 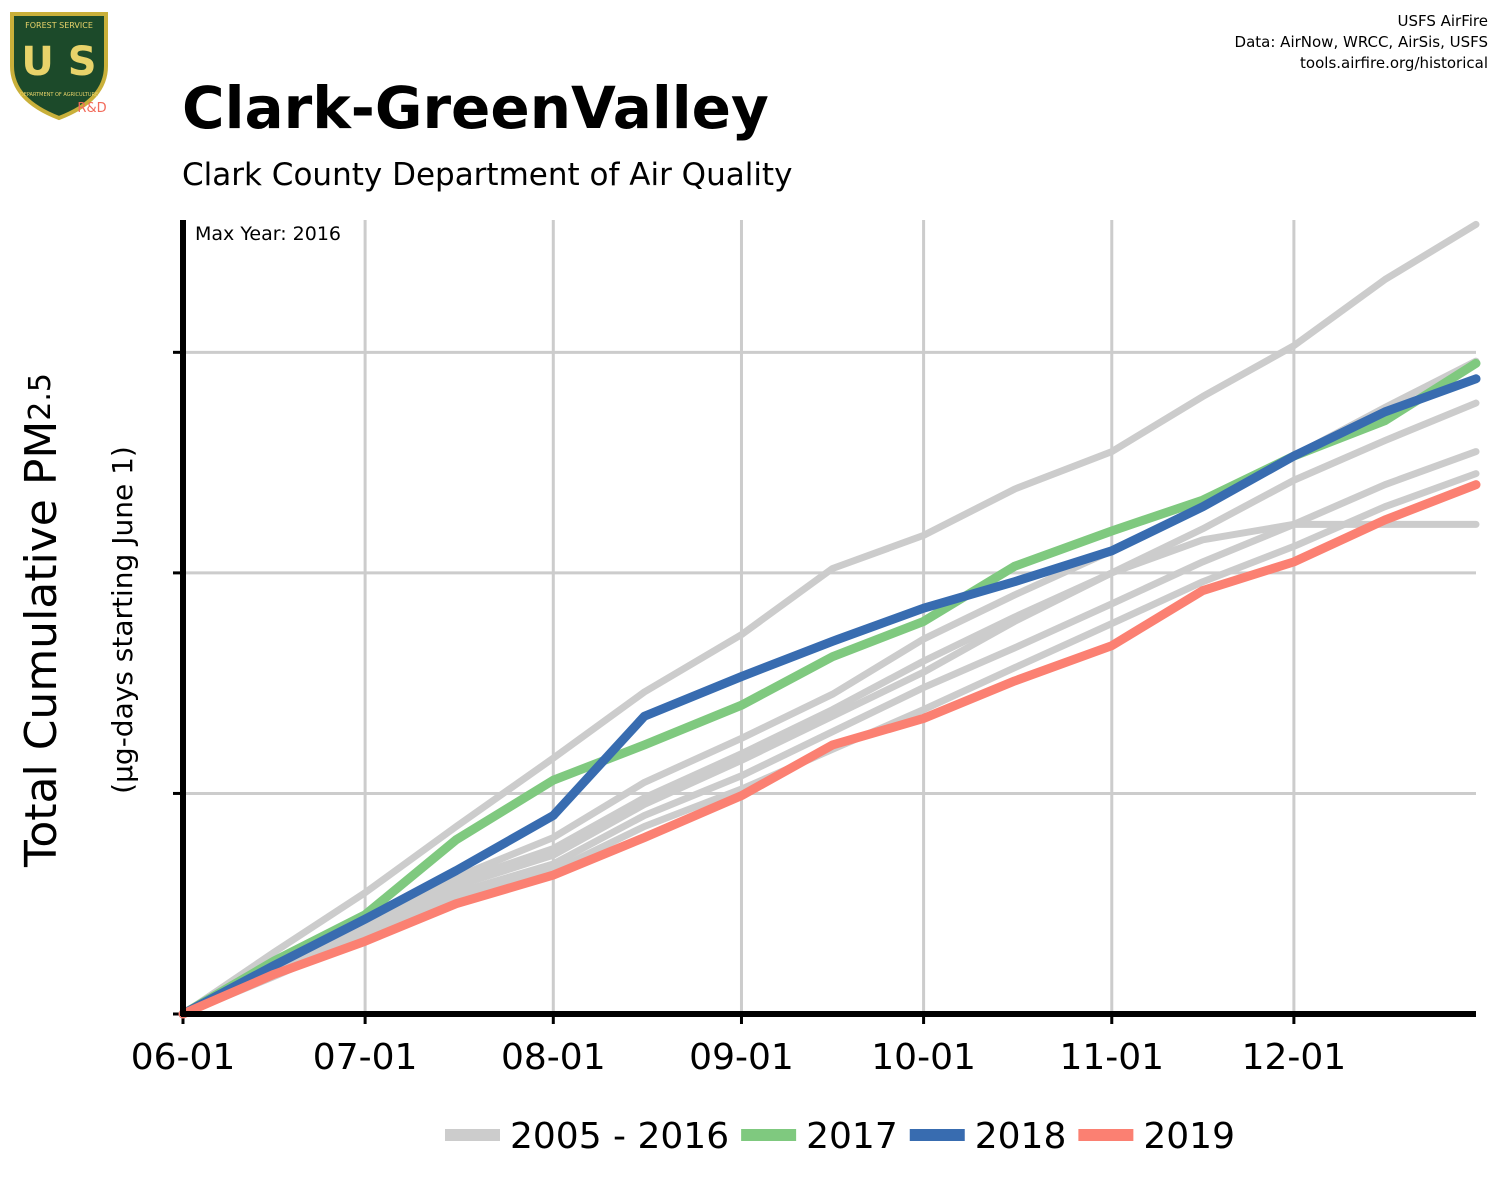 I want to click on x-tick-label: 12-01, so click(x=1294, y=1057).